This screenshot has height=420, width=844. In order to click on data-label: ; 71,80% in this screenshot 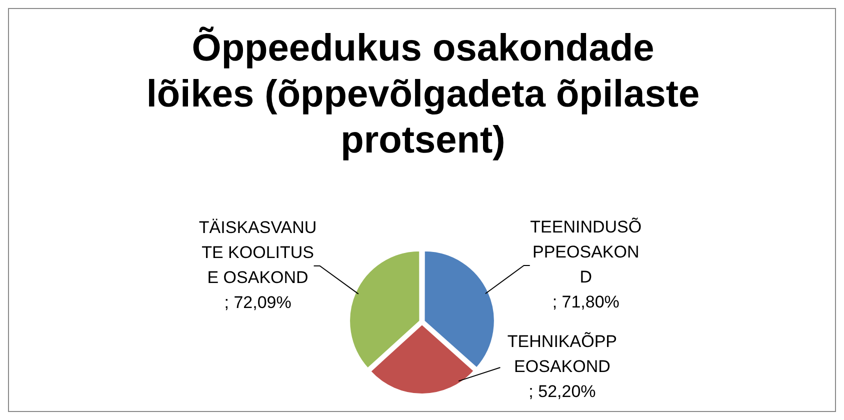, I will do `click(586, 302)`.